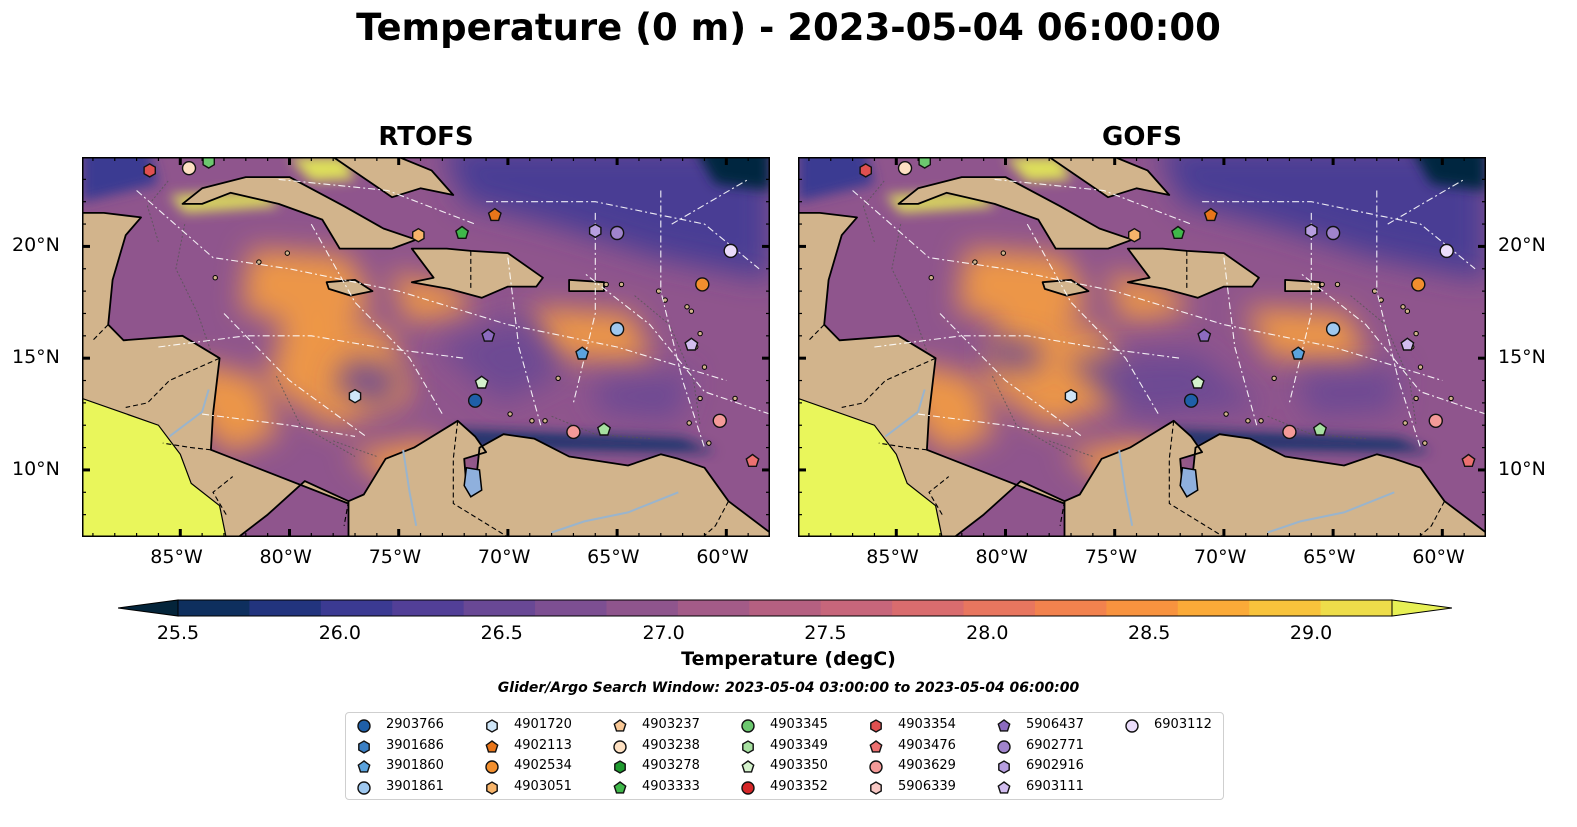 Image resolution: width=1577 pixels, height=827 pixels. Describe the element at coordinates (785, 608) in the screenshot. I see `colorbar` at that location.